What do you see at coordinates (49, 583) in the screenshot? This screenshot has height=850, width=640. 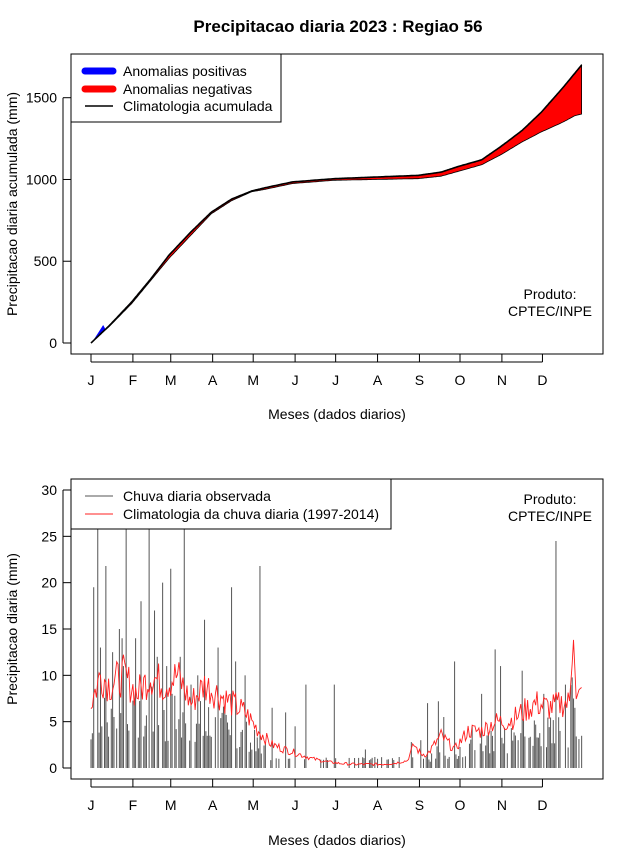 I see `y-tick-label: 20` at bounding box center [49, 583].